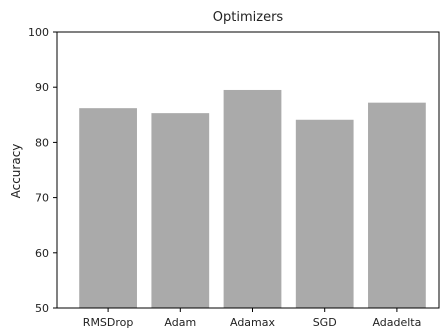  Describe the element at coordinates (38, 32) in the screenshot. I see `y-tick-label: 100` at that location.